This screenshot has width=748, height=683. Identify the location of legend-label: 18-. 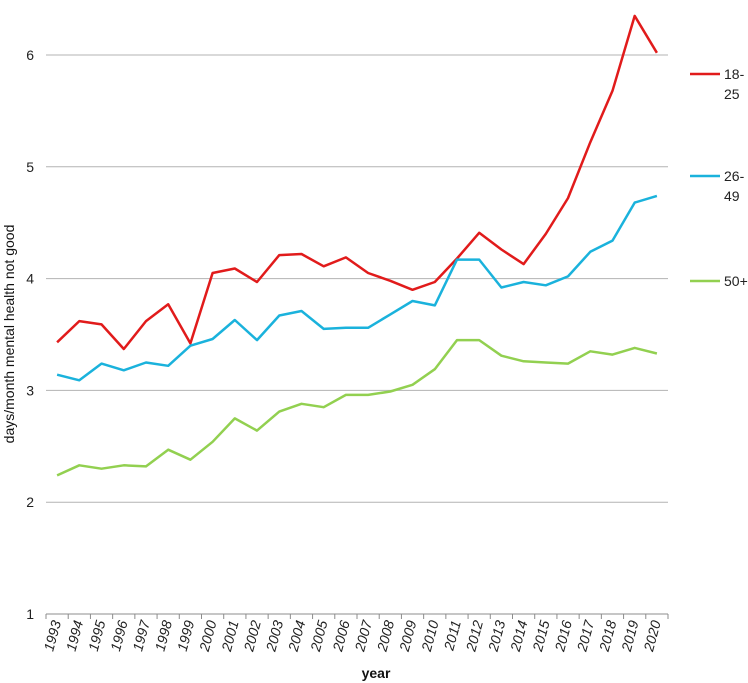
(734, 74).